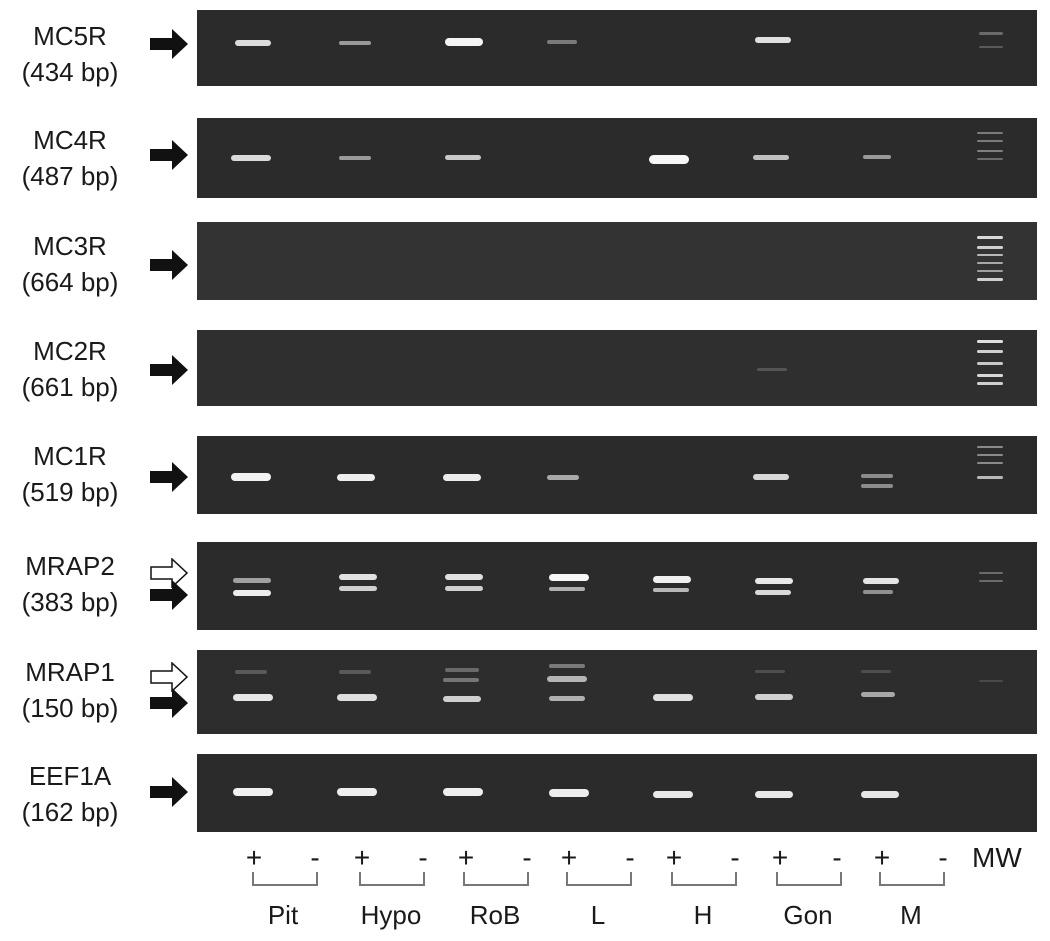  Describe the element at coordinates (70, 584) in the screenshot. I see `gene-label-mrap2: MRAP2 (383 bp)` at that location.